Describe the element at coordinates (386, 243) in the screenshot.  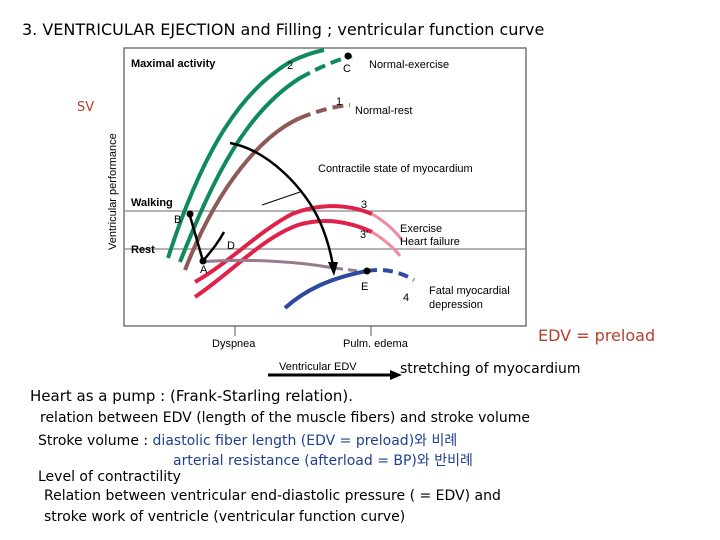
I see `curve-3p-faded-end` at that location.